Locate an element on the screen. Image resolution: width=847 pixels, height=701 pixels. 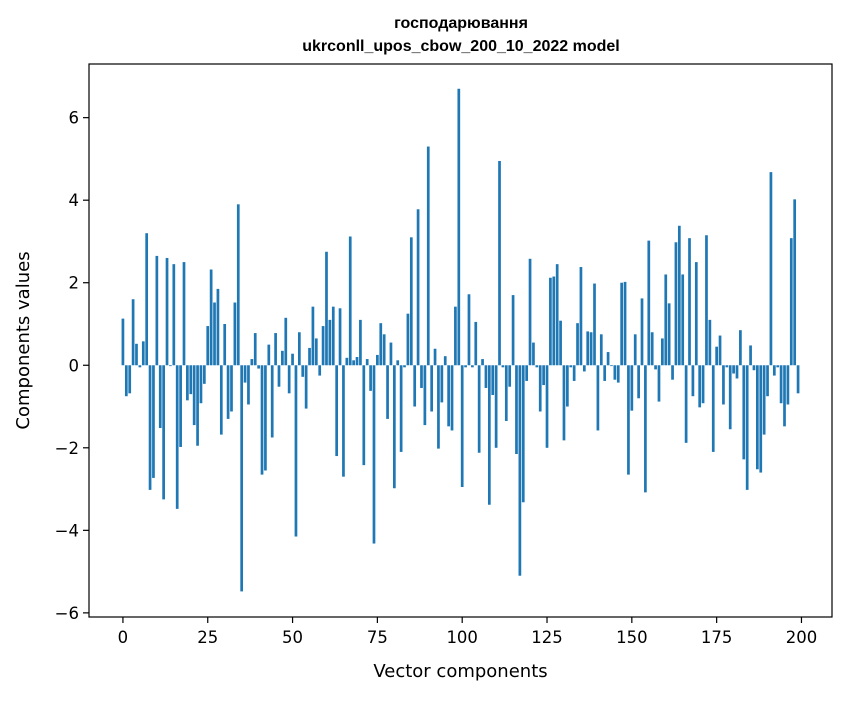
x-tick-label: 75 is located at coordinates (377, 637).